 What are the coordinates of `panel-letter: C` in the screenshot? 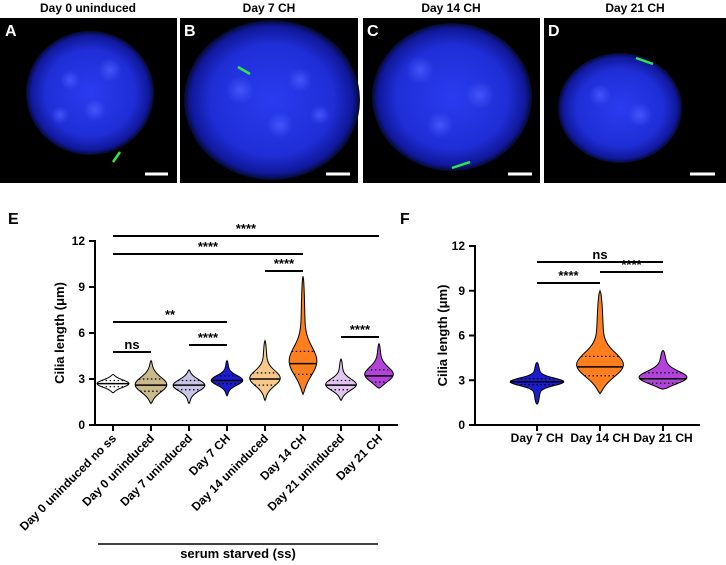 It's located at (373, 31).